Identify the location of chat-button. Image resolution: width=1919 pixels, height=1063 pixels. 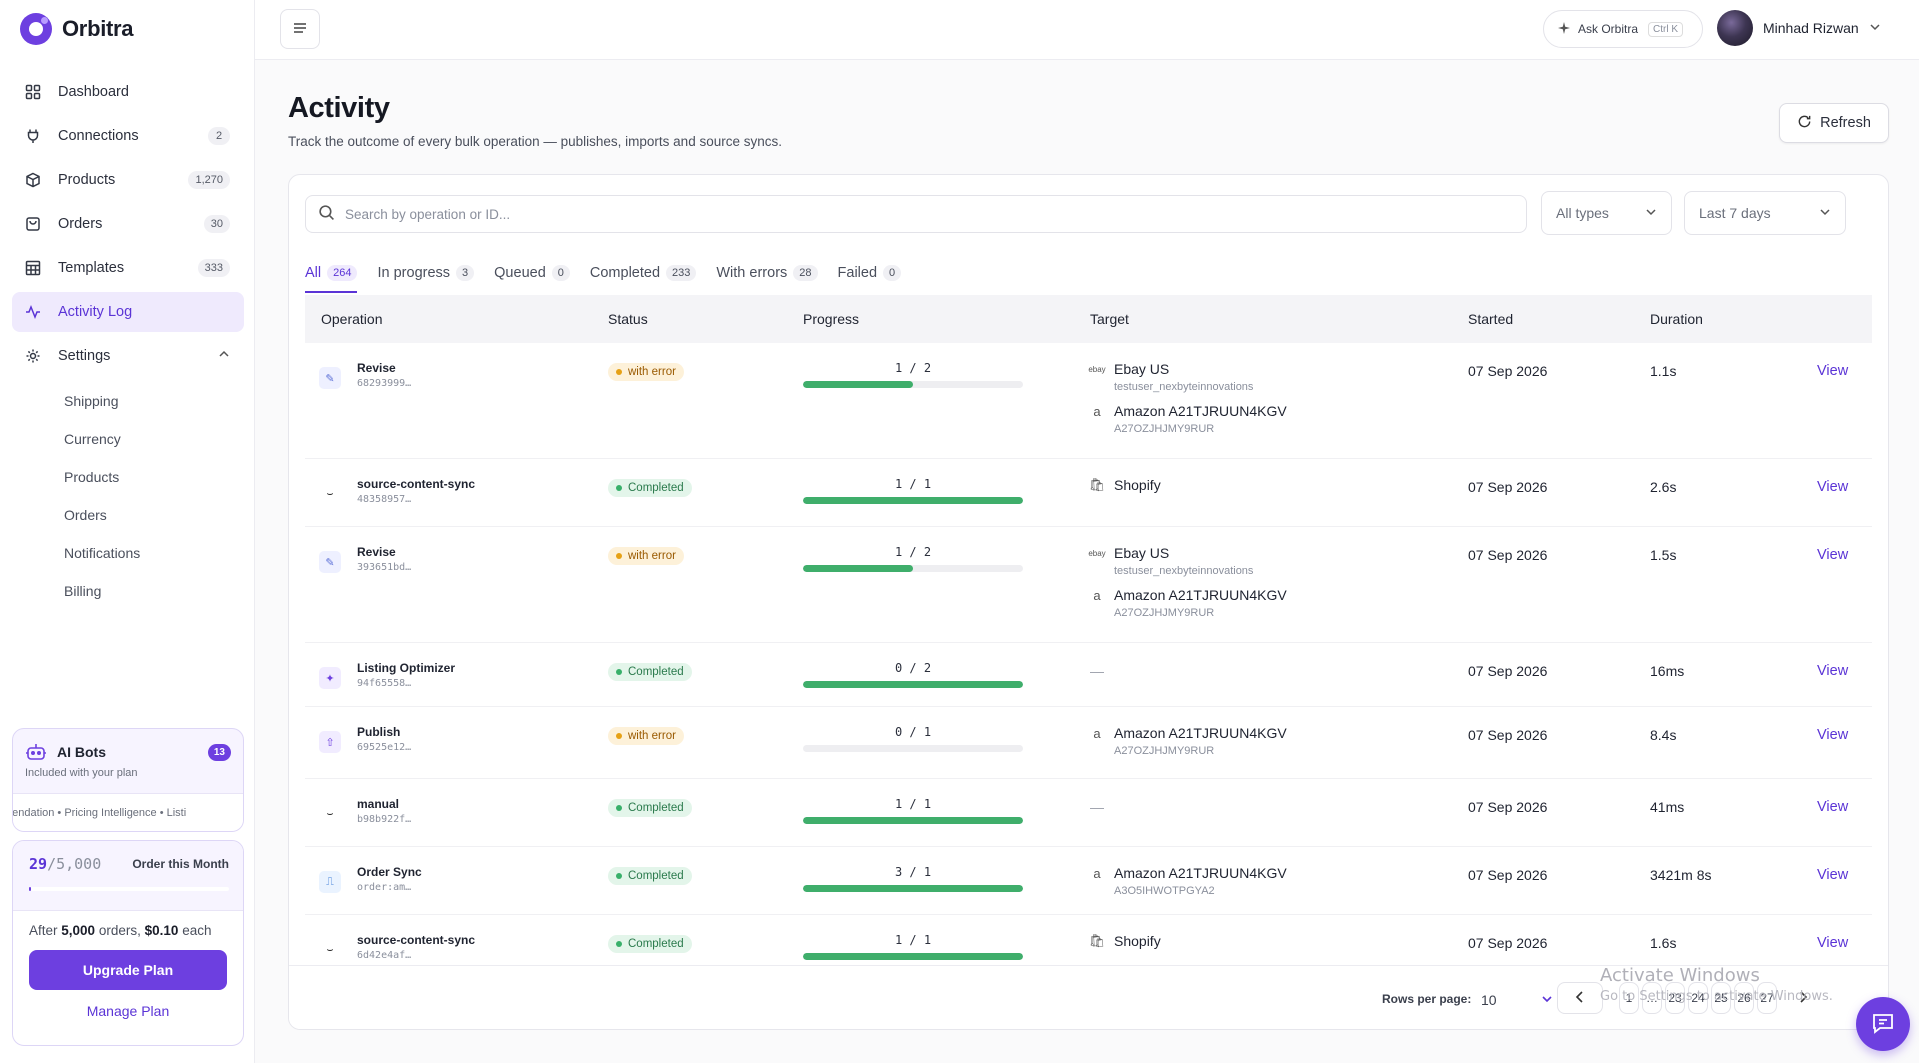
(1883, 1024).